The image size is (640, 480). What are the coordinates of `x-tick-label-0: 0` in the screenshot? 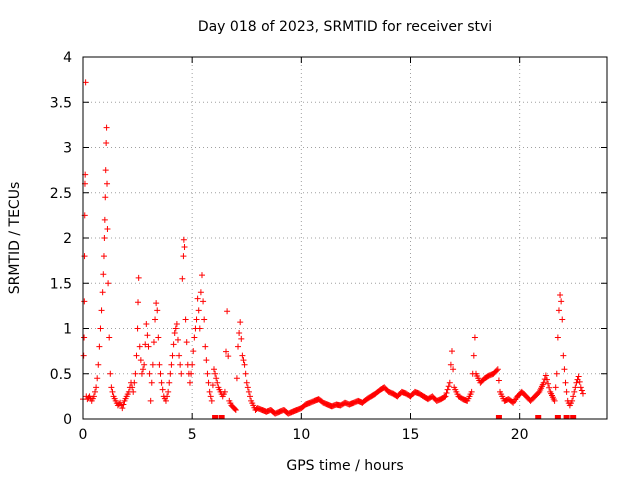 It's located at (83, 435).